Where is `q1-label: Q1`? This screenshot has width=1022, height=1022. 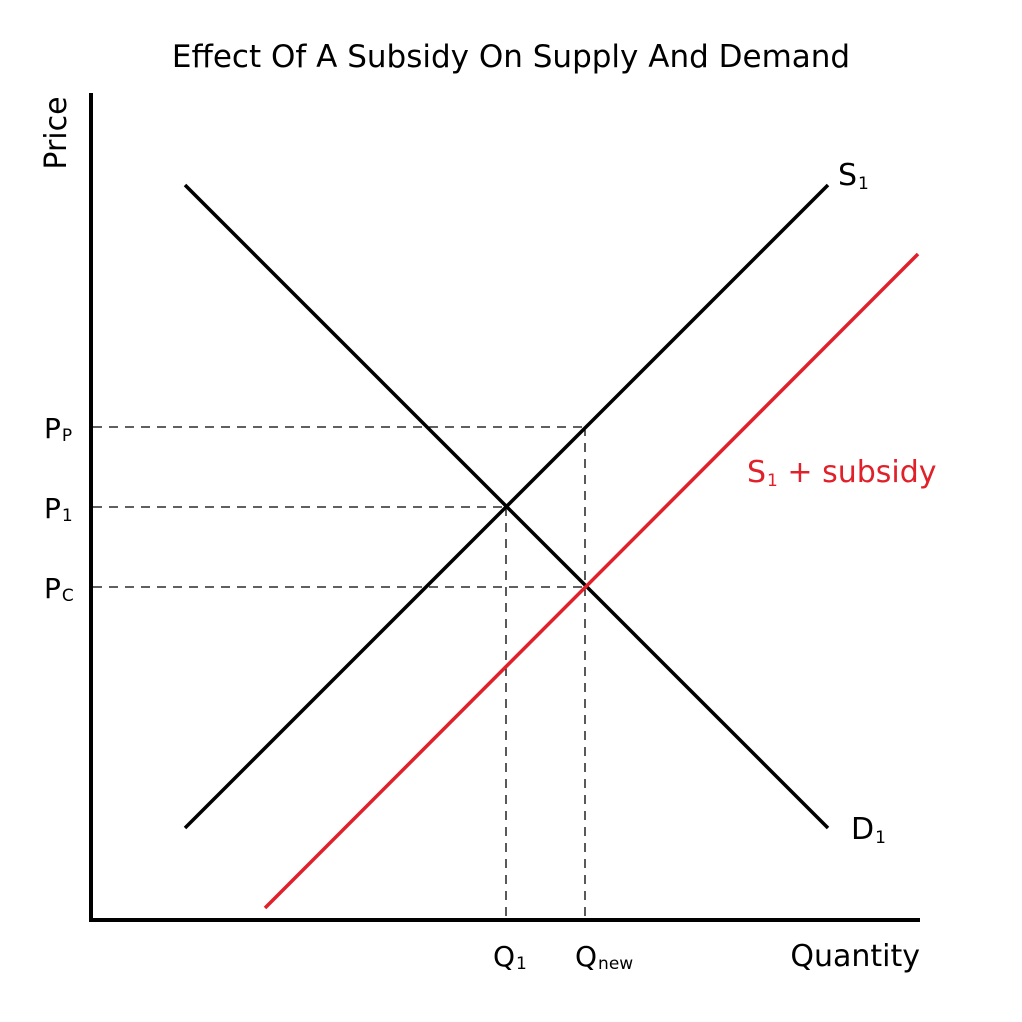
q1-label: Q1 is located at coordinates (510, 957).